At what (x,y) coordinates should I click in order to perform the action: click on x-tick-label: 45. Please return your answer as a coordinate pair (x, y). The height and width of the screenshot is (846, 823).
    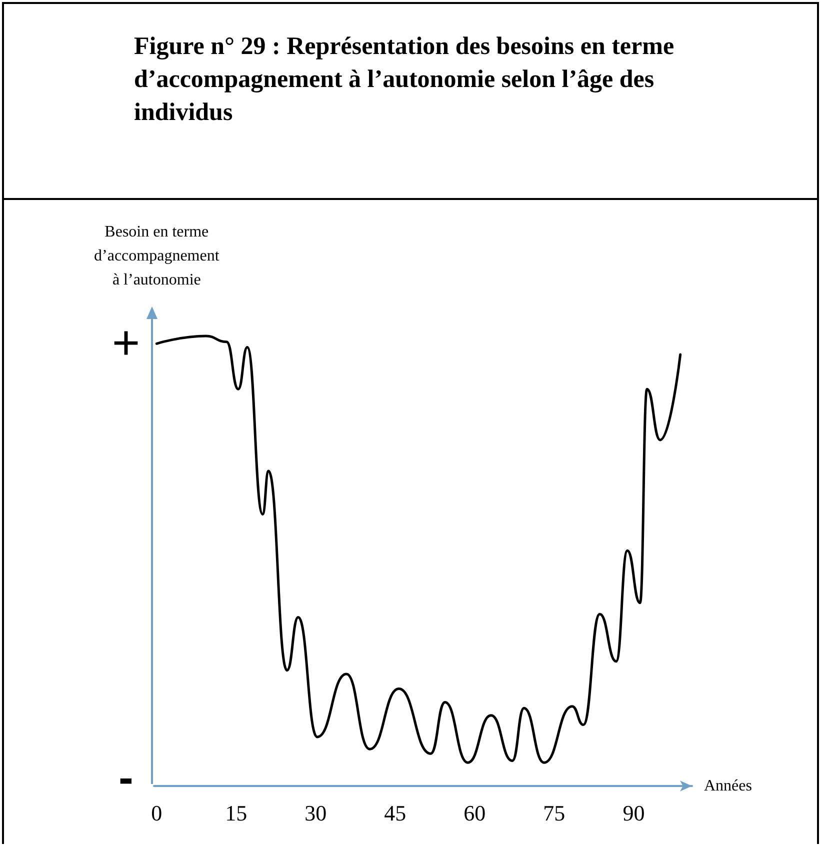
    Looking at the image, I should click on (395, 813).